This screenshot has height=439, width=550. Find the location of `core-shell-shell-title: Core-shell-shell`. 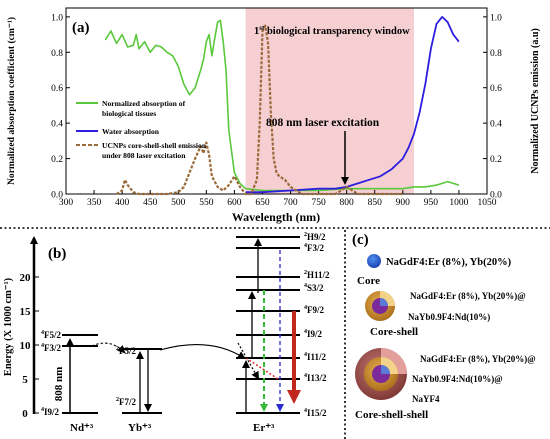

core-shell-shell-title: Core-shell-shell is located at coordinates (391, 415).